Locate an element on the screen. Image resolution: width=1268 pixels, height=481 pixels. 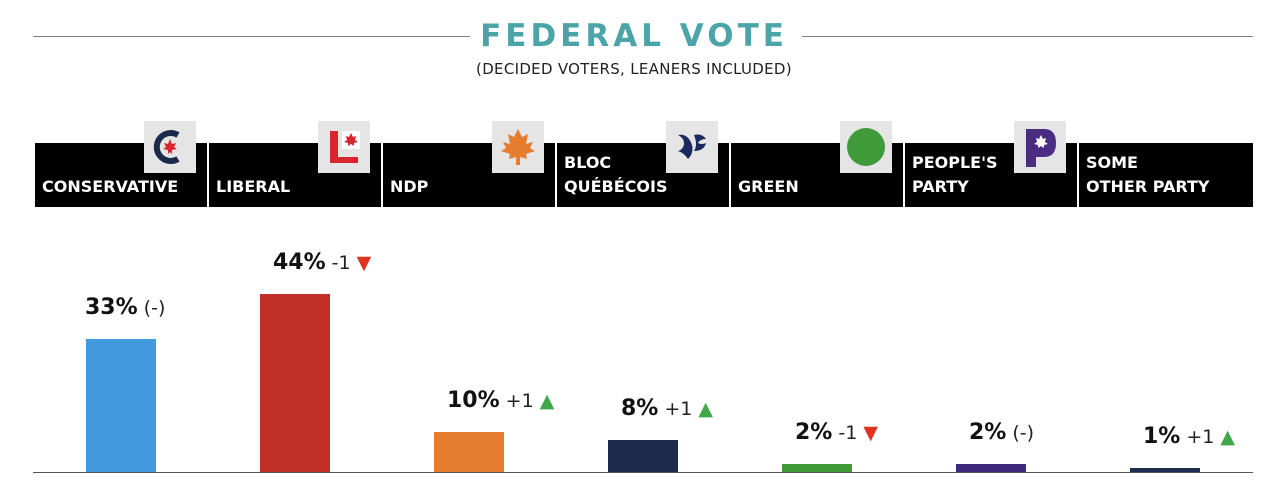
header-label-peoples: PEOPLE'S PARTY is located at coordinates (955, 174).